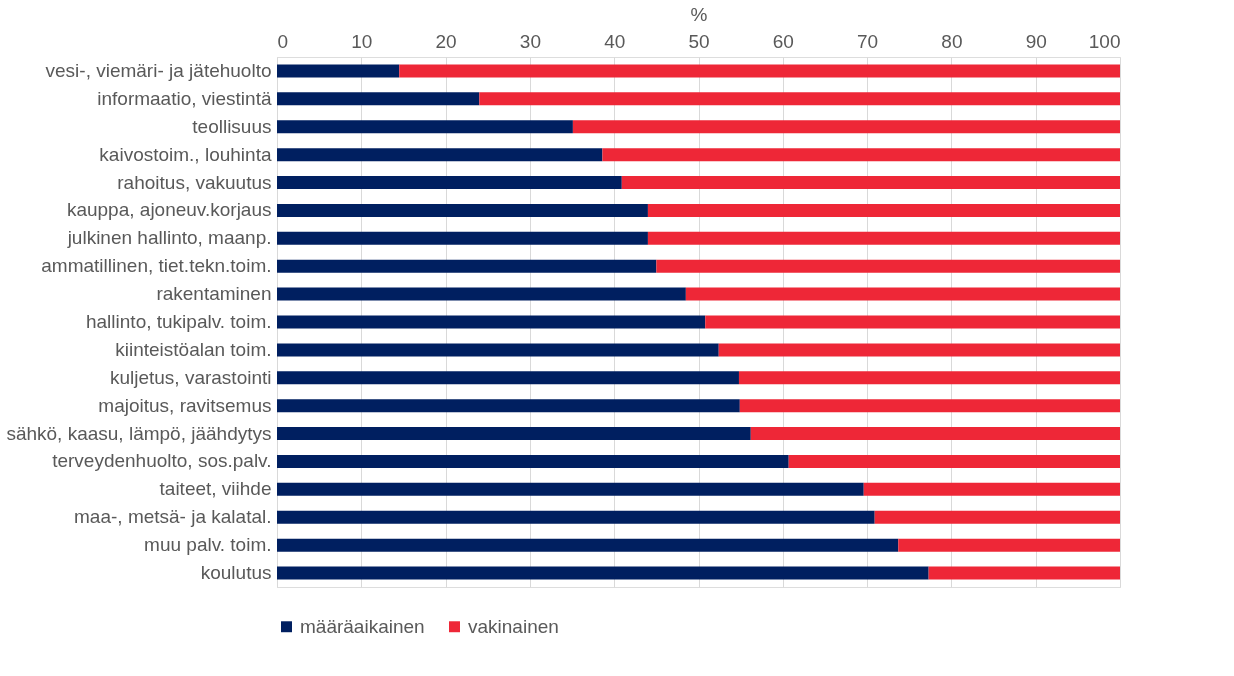  I want to click on x-tick-label: 70, so click(868, 41).